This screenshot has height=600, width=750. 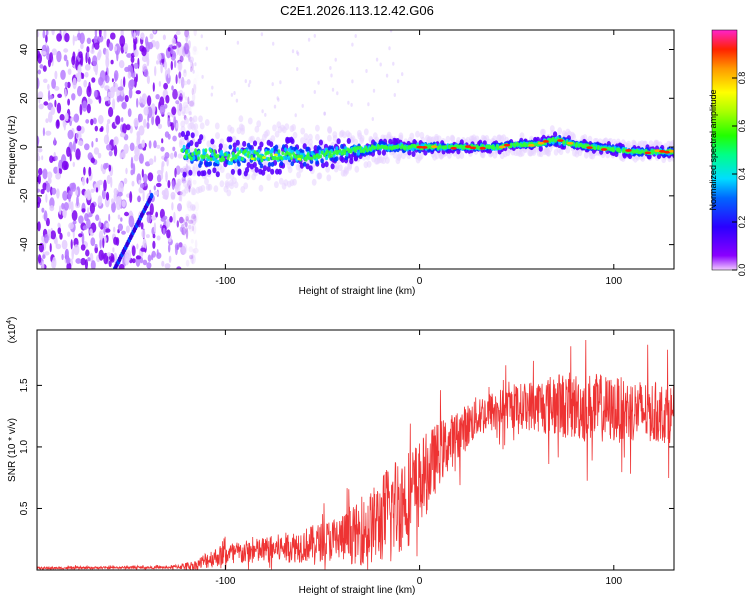 I want to click on colorbar-tick-label: 0.2, so click(x=742, y=222).